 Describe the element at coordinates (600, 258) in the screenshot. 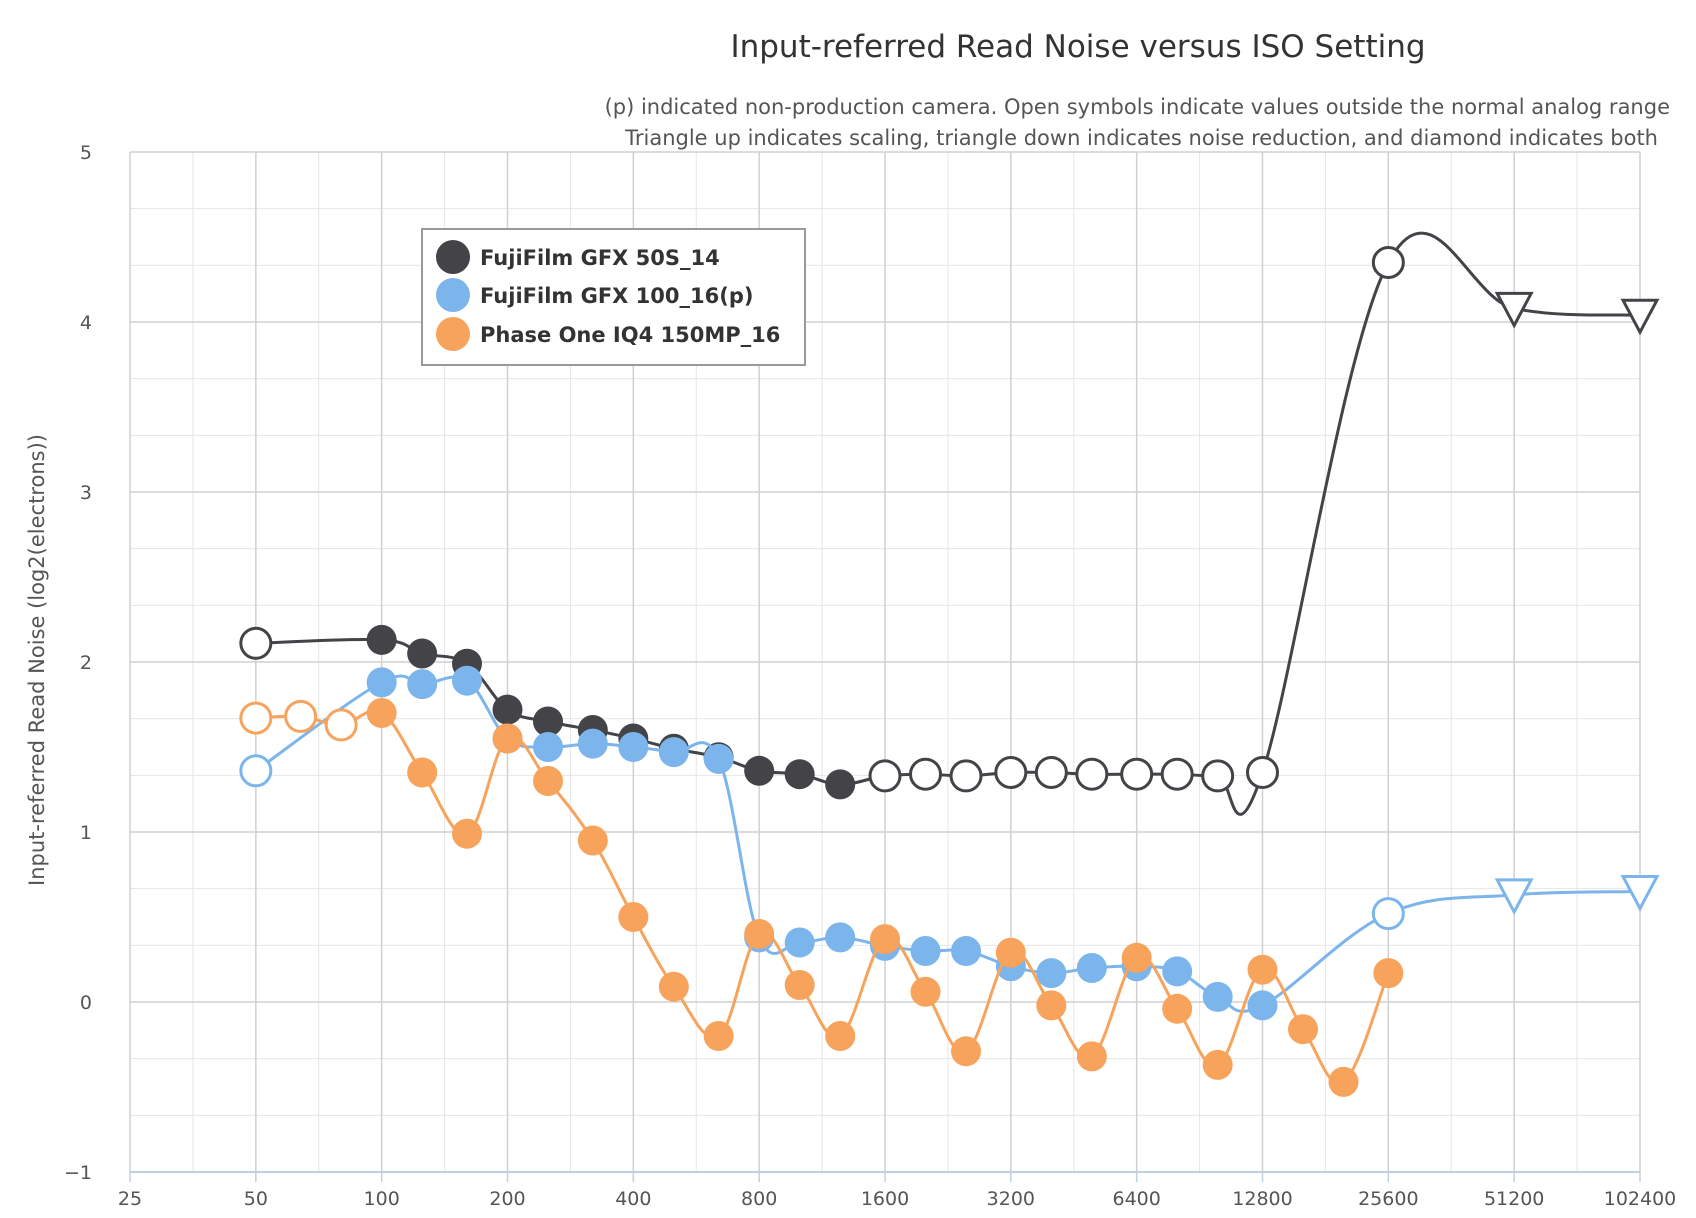

I see `legend-label: FujiFilm GFX 50S_14` at that location.